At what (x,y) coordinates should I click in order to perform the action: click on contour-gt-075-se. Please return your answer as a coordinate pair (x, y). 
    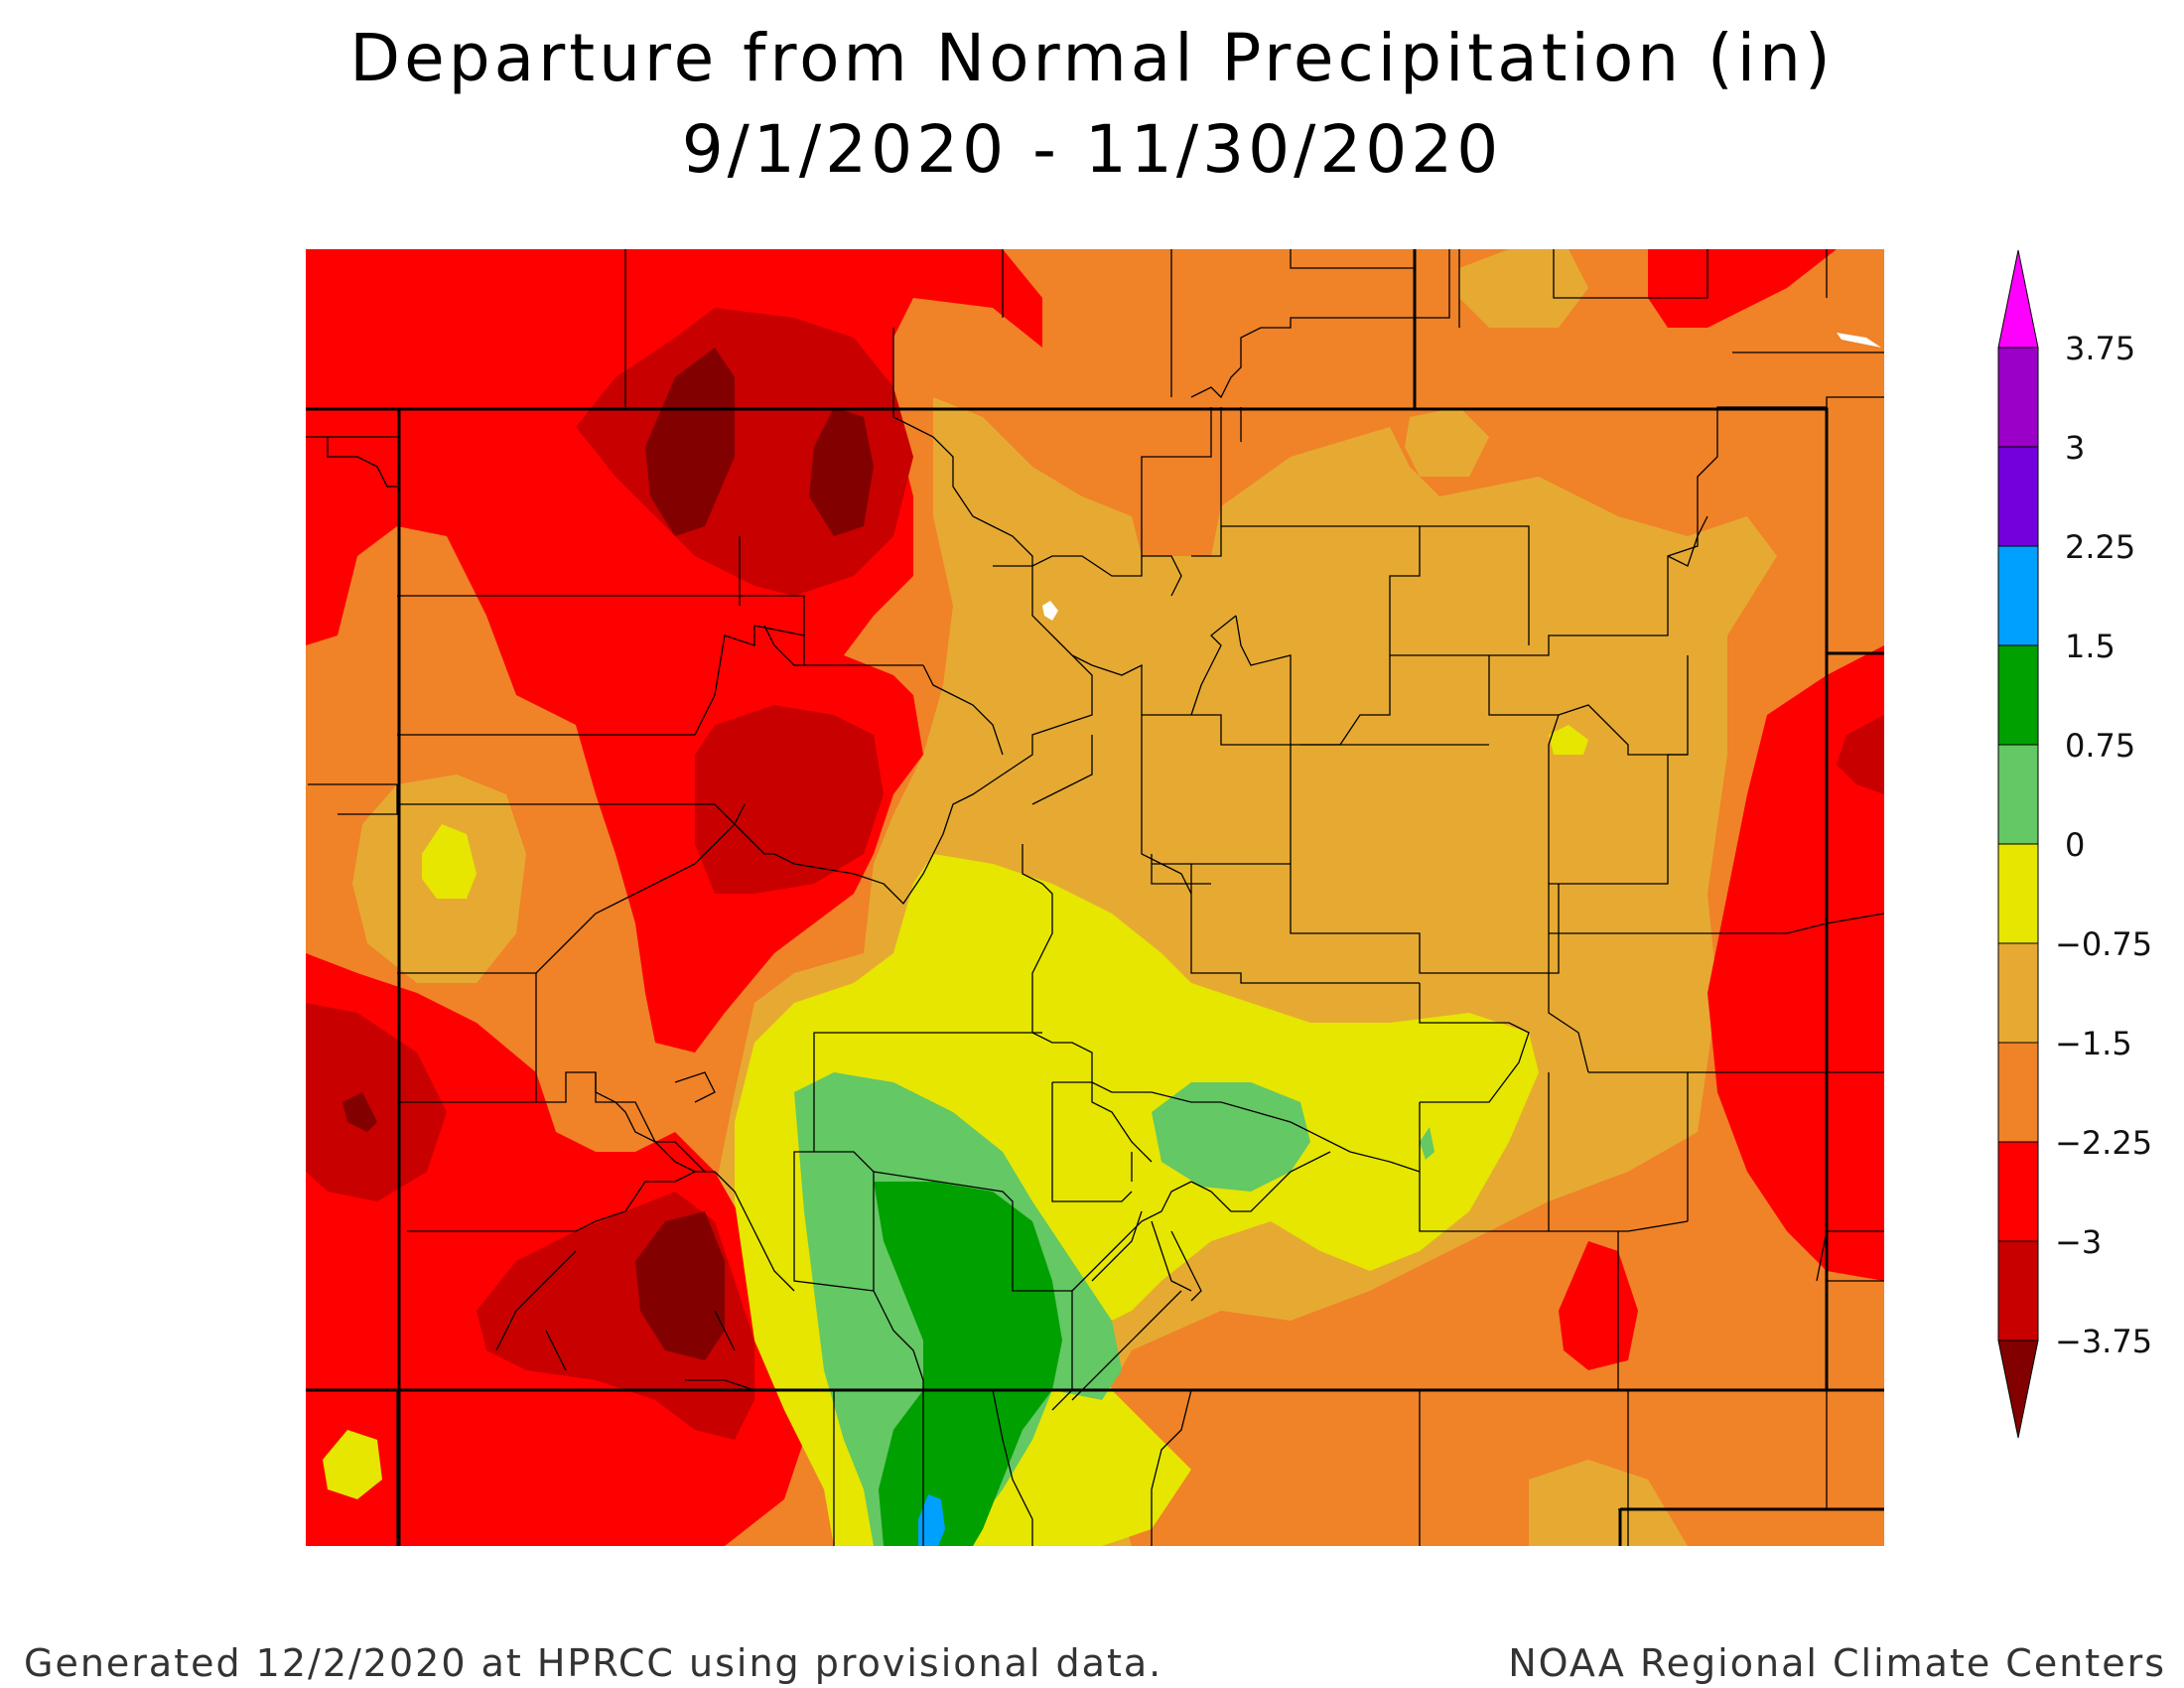
    Looking at the image, I should click on (1427, 1143).